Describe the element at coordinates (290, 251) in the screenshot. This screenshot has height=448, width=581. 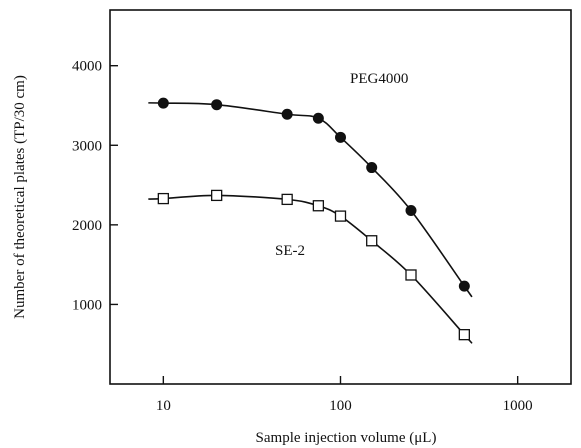
I see `series-label-se2: SE-2` at that location.